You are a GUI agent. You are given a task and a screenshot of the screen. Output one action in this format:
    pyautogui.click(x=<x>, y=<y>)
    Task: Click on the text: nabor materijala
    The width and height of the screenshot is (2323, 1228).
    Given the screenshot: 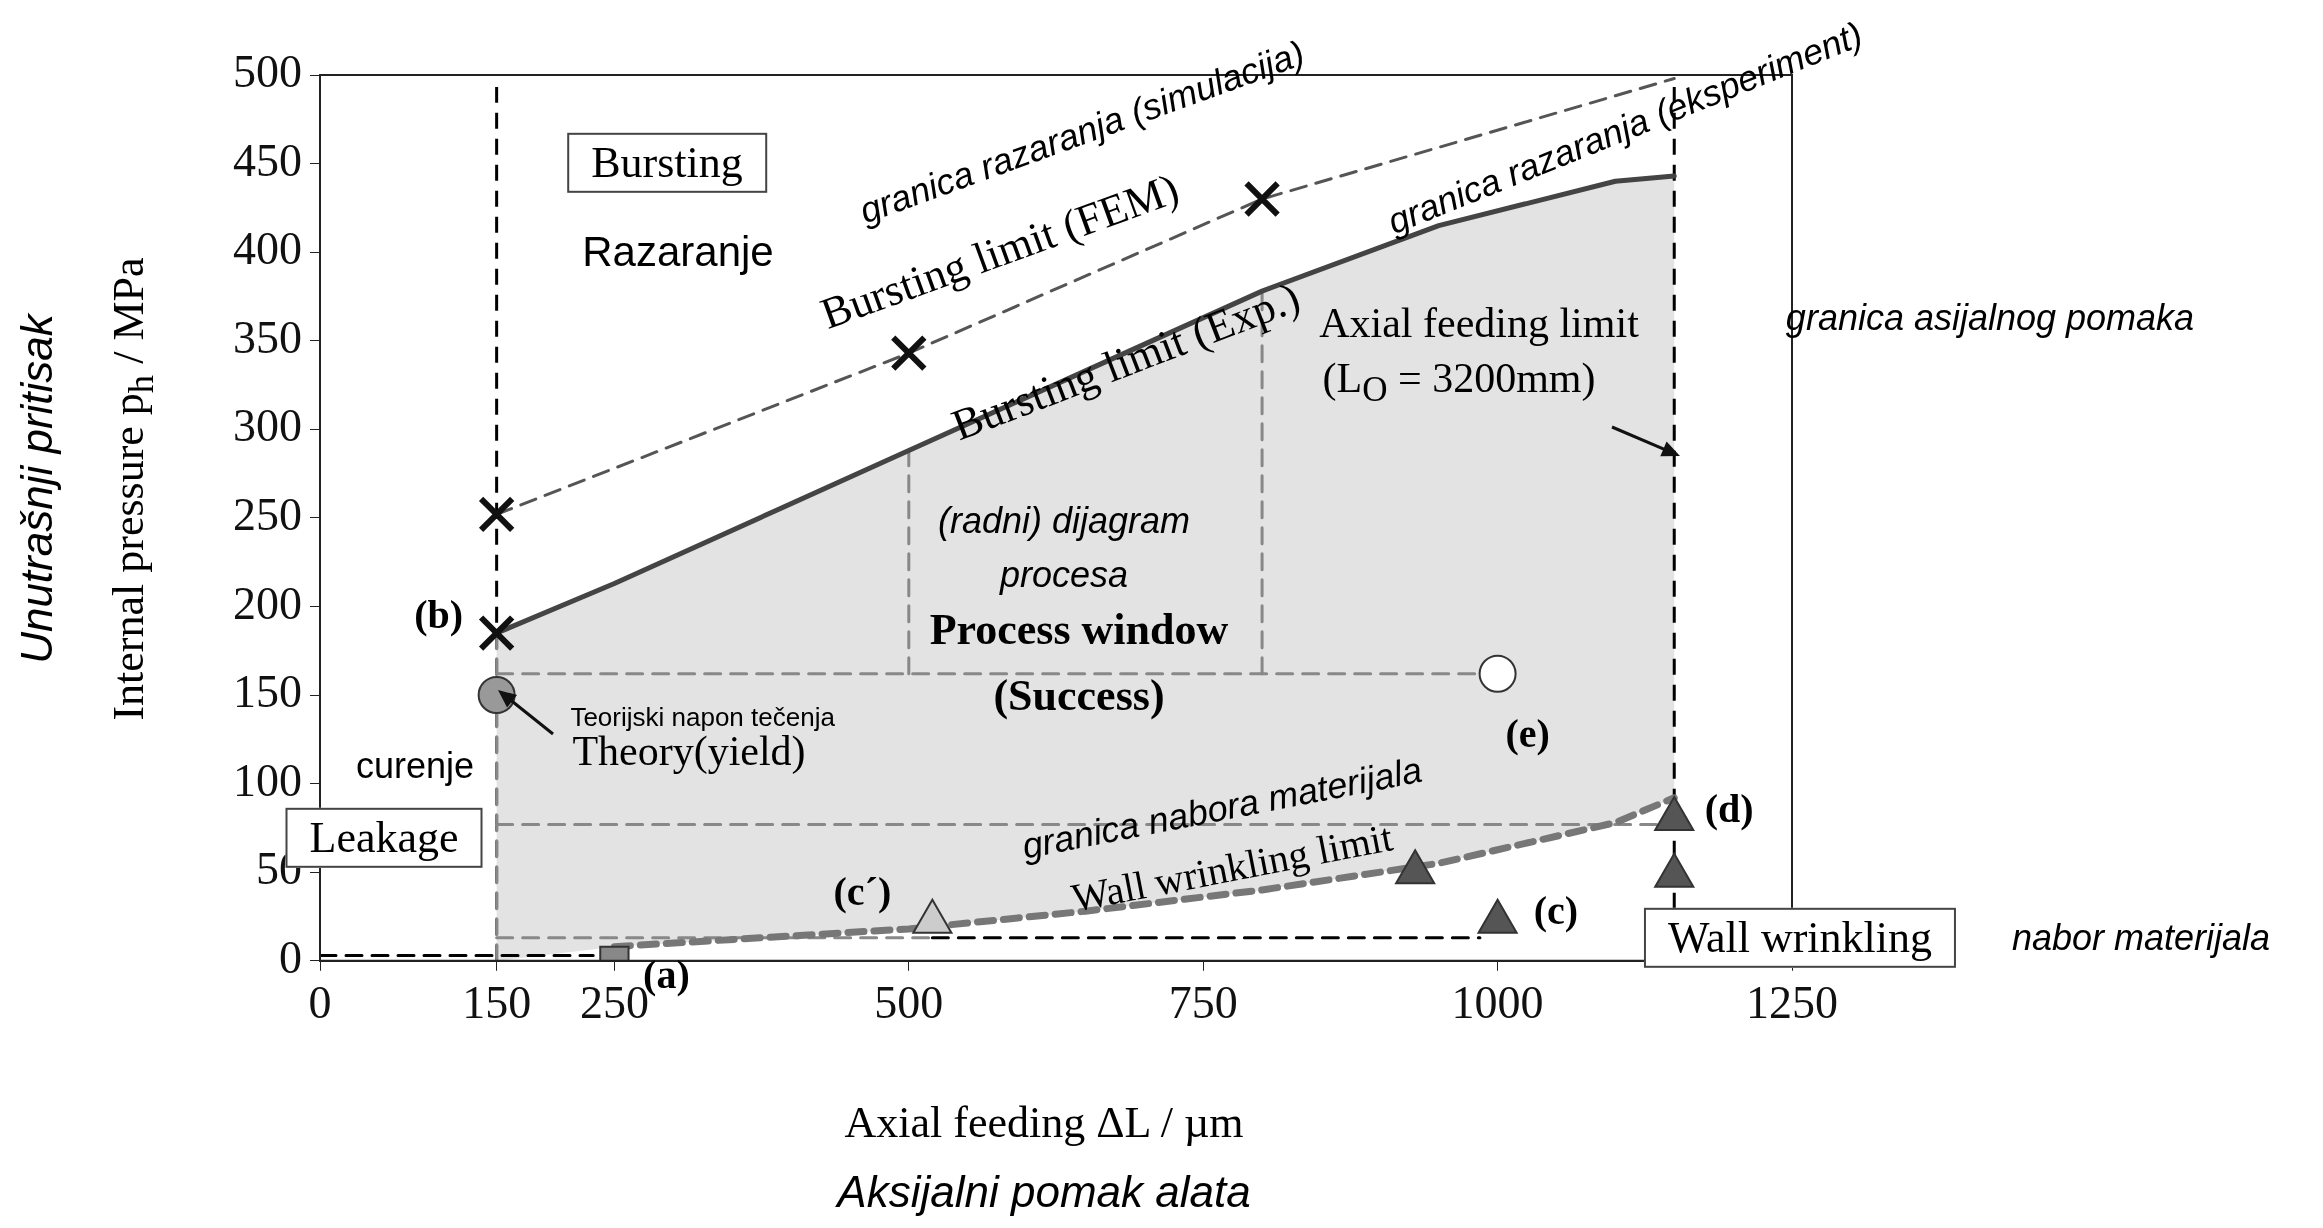 What is the action you would take?
    pyautogui.click(x=2141, y=938)
    